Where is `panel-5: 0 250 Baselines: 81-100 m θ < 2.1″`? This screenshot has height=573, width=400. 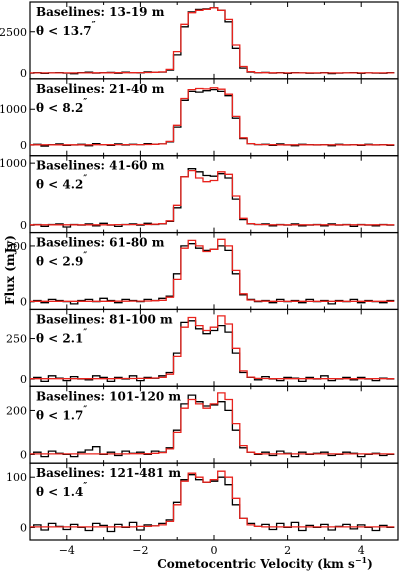
panel-5: 0 250 Baselines: 81-100 m θ < 2.1″ is located at coordinates (202, 347).